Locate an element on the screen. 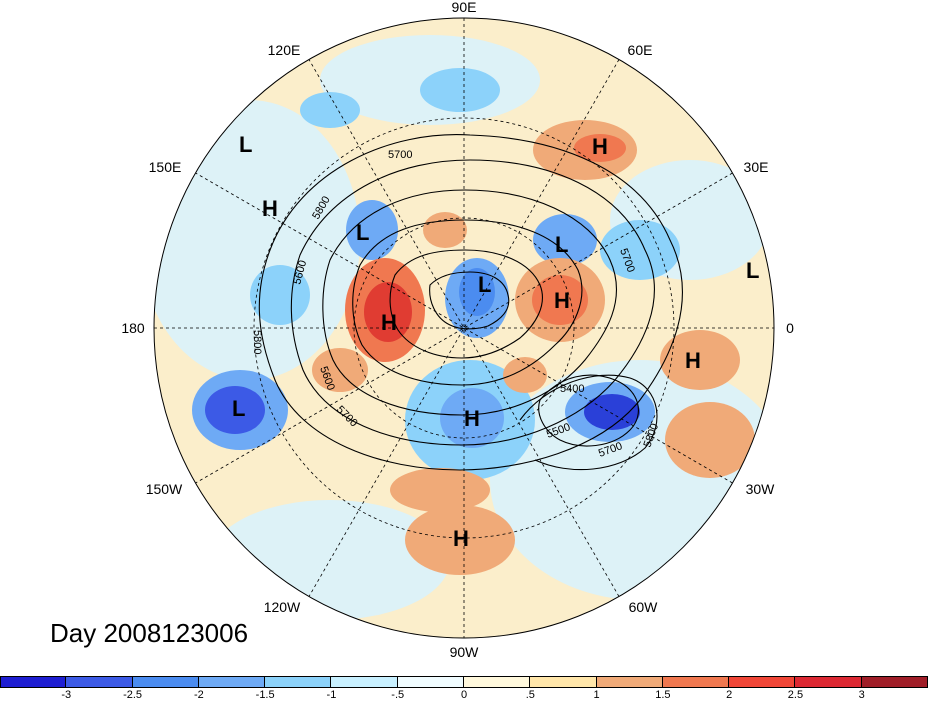  colorbar-tick-label: -.5 is located at coordinates (398, 695).